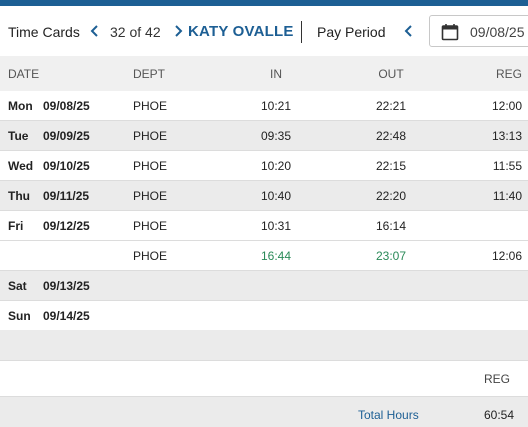 The width and height of the screenshot is (528, 427). Describe the element at coordinates (391, 106) in the screenshot. I see `row-out-punch: 22:21` at that location.